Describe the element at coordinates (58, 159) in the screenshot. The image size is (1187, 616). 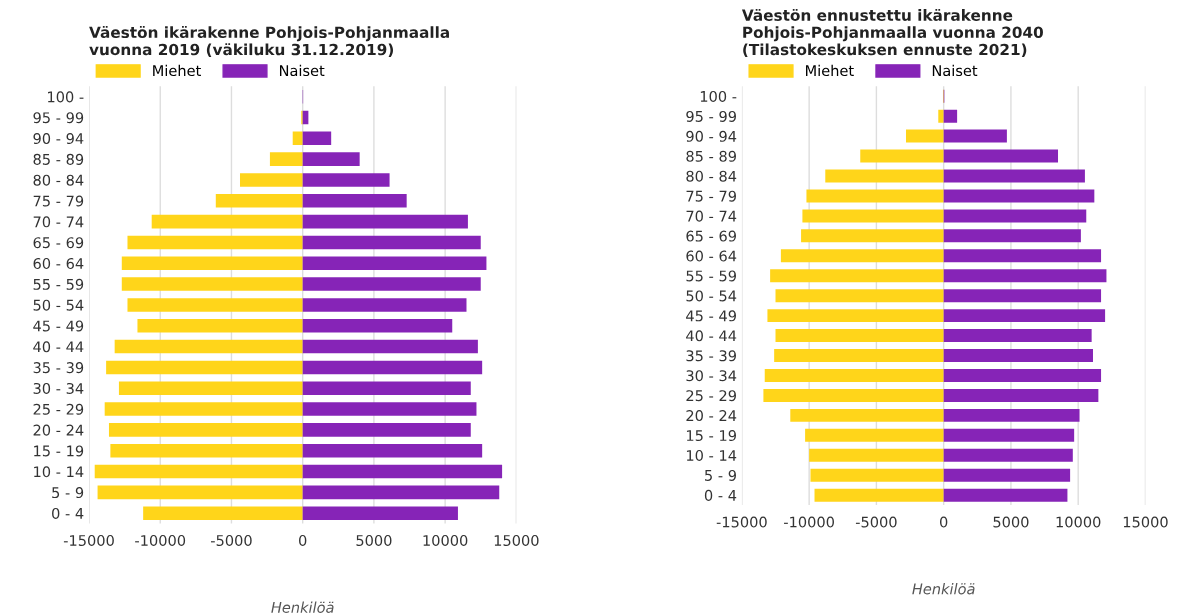
I see `y-tick-label: 85 - 89` at that location.